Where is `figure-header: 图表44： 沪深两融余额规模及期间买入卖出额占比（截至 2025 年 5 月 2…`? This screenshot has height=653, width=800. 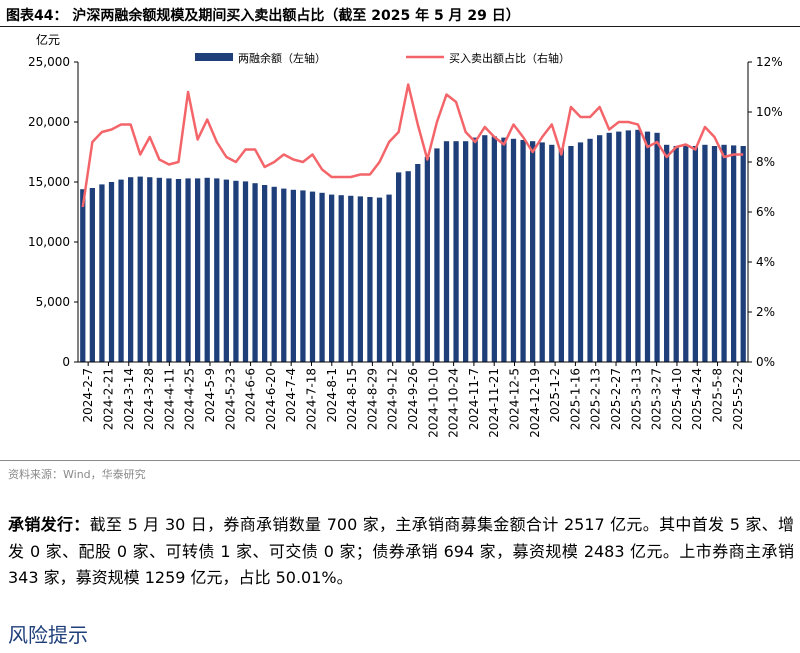 figure-header: 图表44： 沪深两融余额规模及期间买入卖出额占比（截至 2025 年 5 月 2… is located at coordinates (400, 13).